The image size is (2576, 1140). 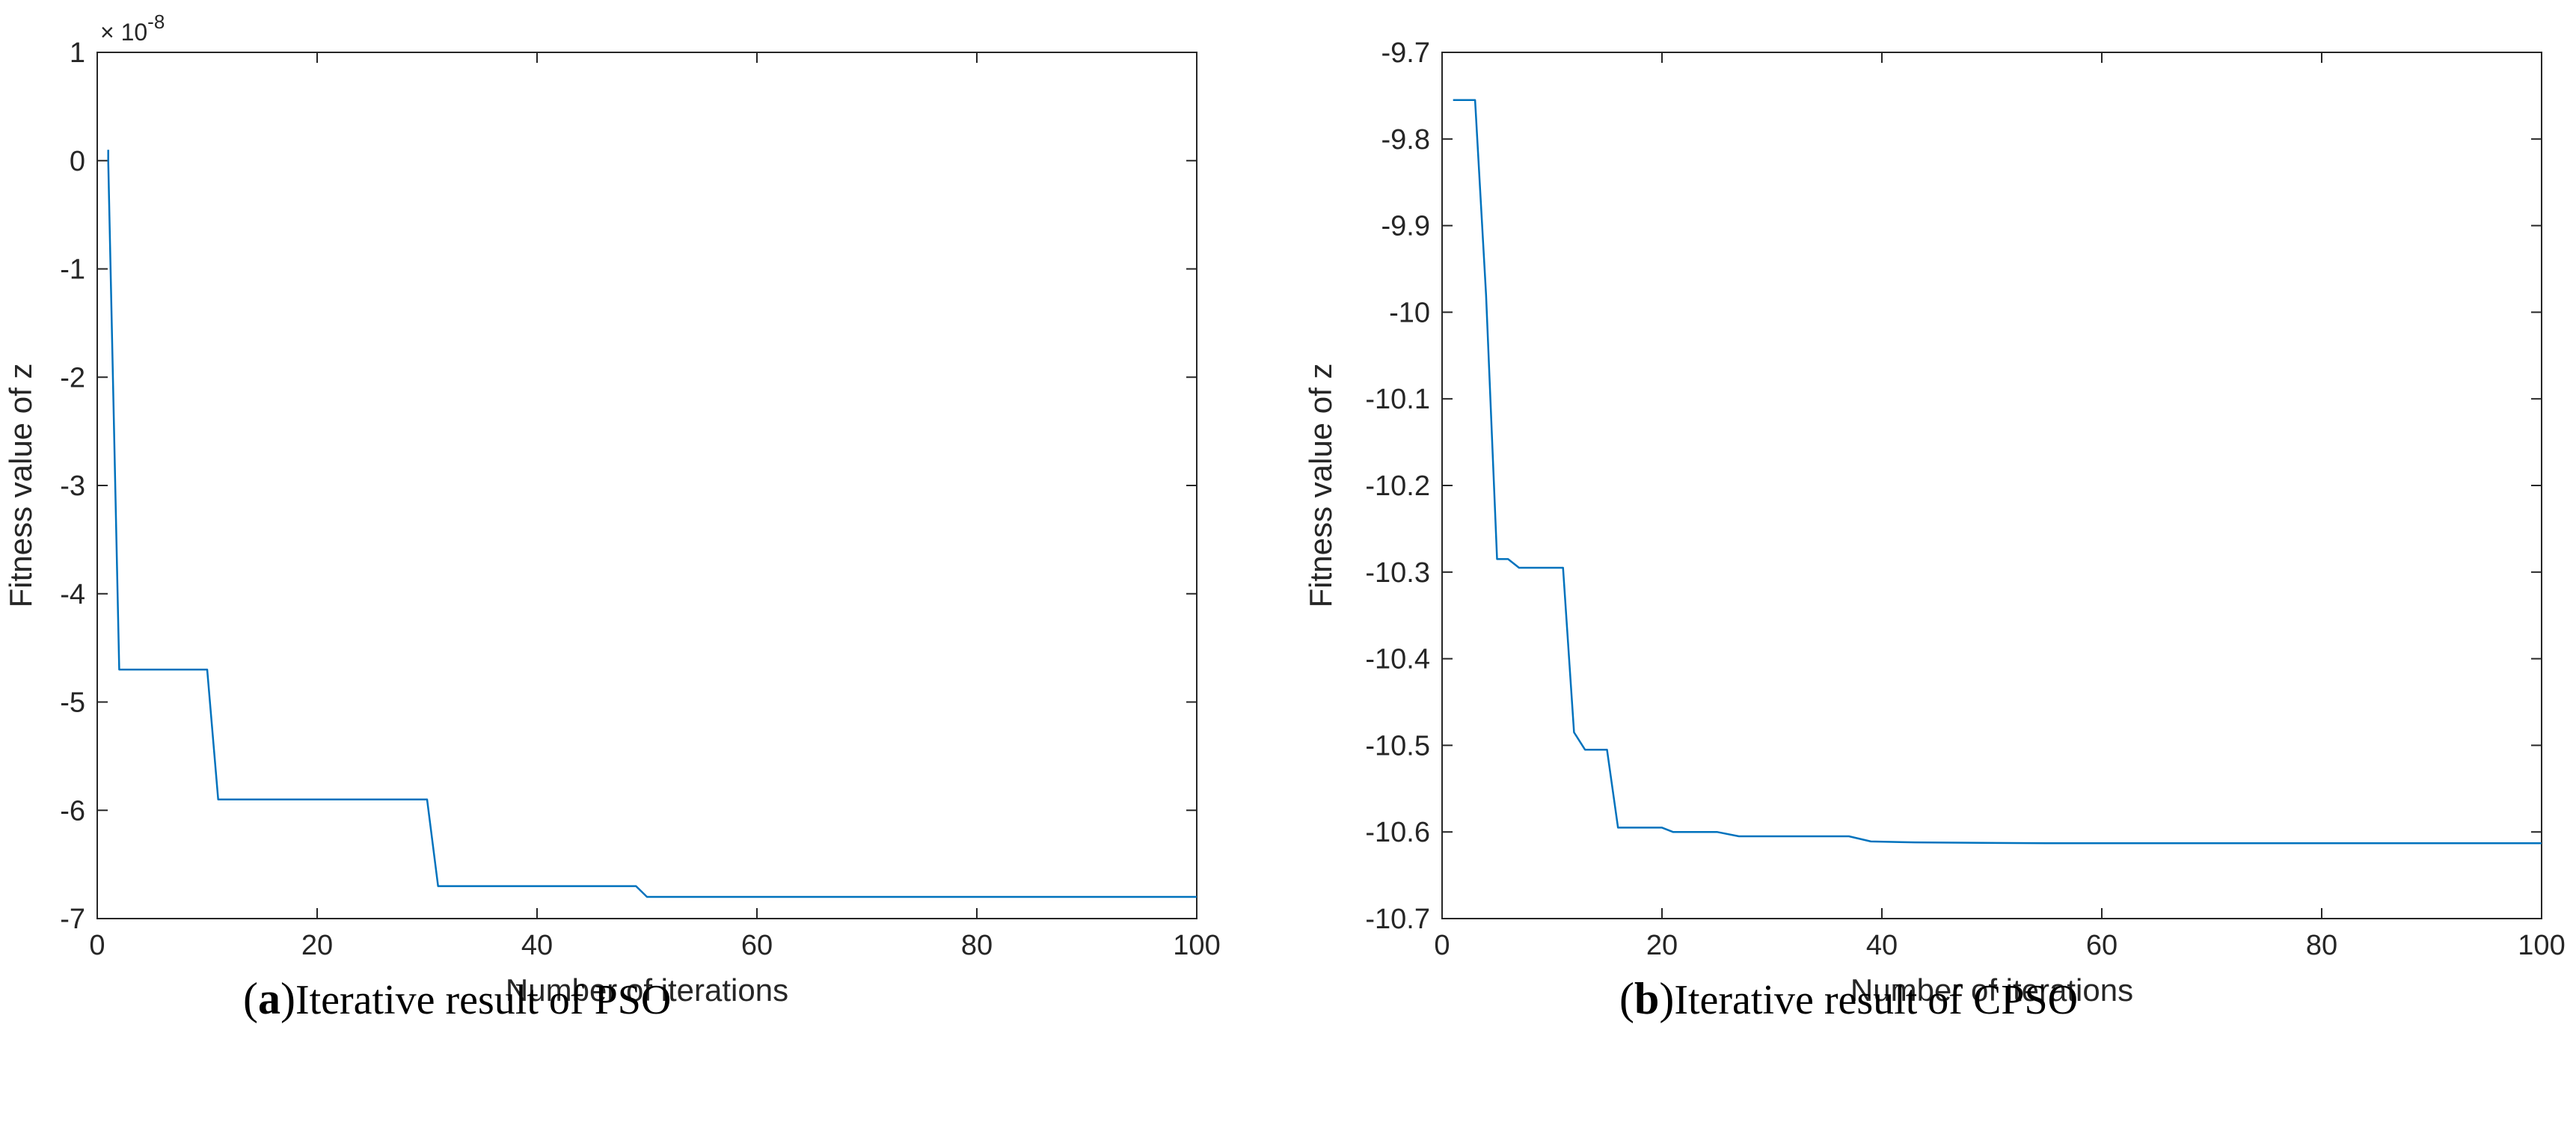 What do you see at coordinates (2101, 945) in the screenshot?
I see `x-tick-label-b-3: 60` at bounding box center [2101, 945].